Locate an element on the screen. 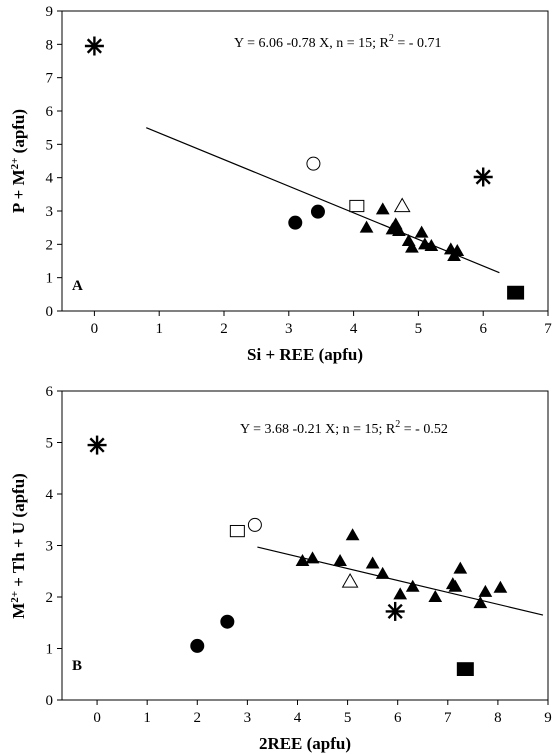 The height and width of the screenshot is (754, 560). x-tick-label: 5 is located at coordinates (419, 329).